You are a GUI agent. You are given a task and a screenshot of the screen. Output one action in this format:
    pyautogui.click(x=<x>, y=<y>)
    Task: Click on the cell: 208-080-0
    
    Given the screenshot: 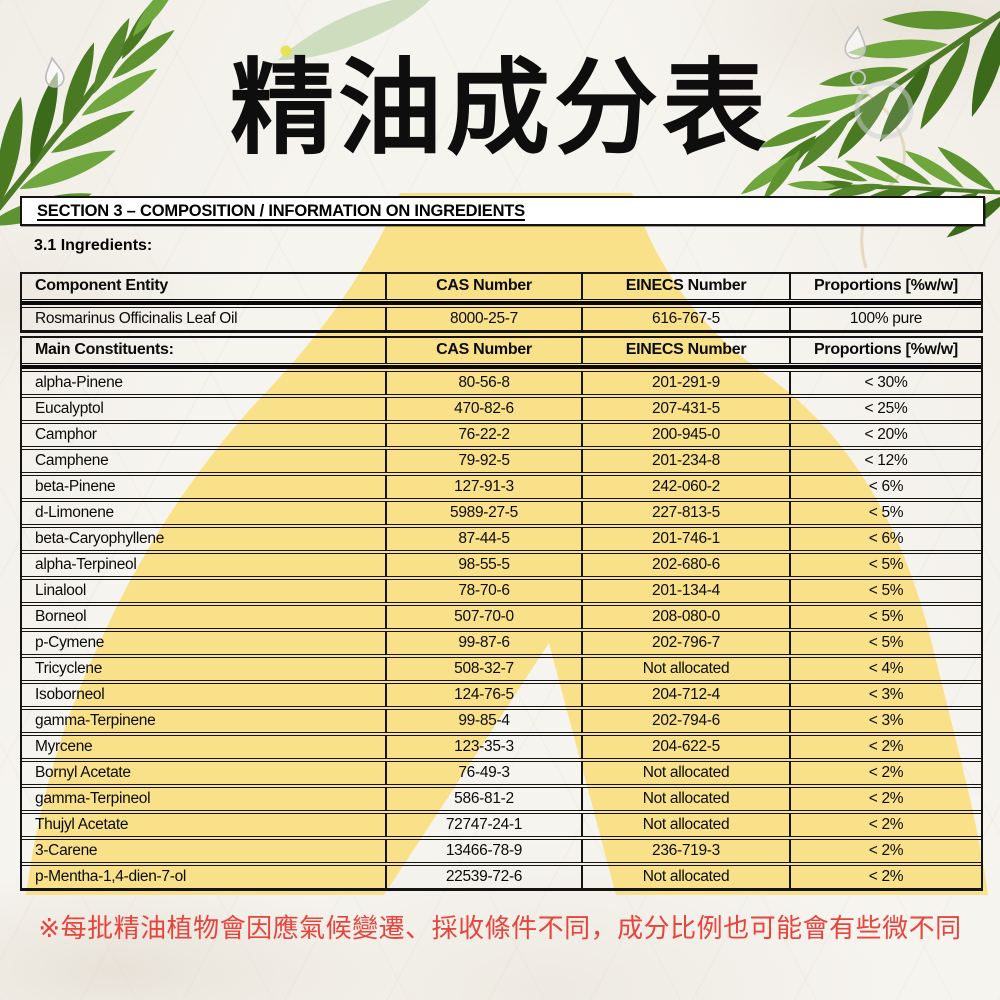 What is the action you would take?
    pyautogui.click(x=685, y=617)
    